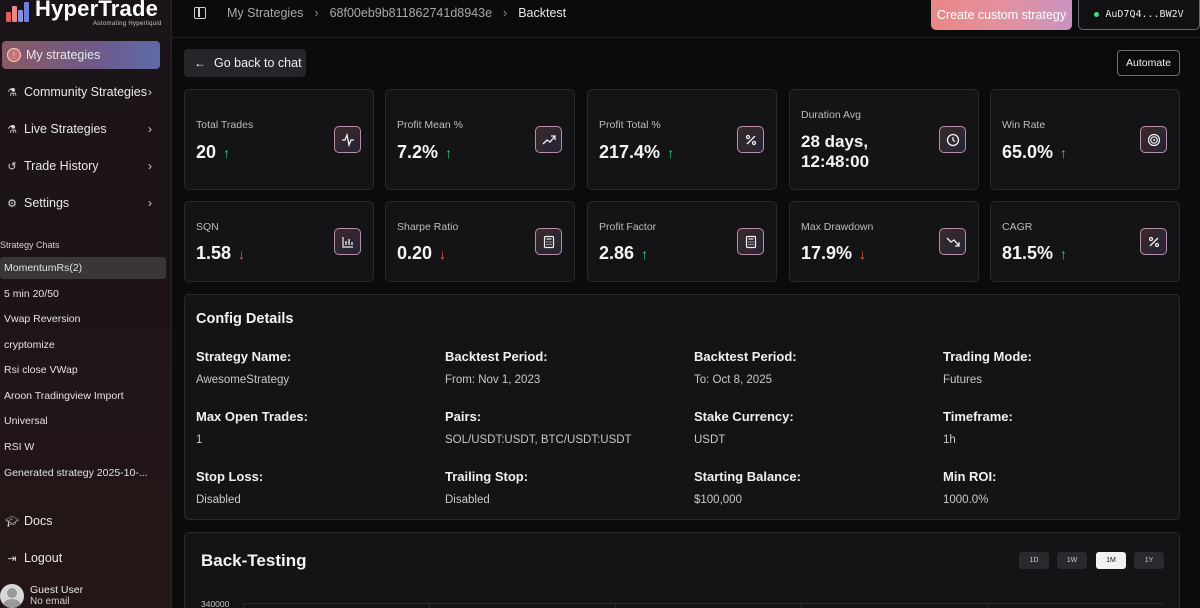 Image resolution: width=1200 pixels, height=608 pixels. I want to click on bar-chart-icon, so click(347, 241).